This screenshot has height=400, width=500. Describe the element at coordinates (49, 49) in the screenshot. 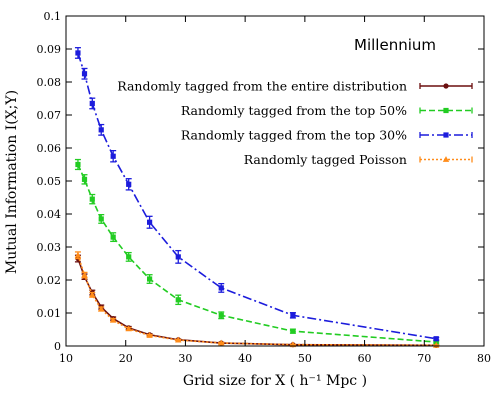

I see `y-tick-label: 0.09` at that location.